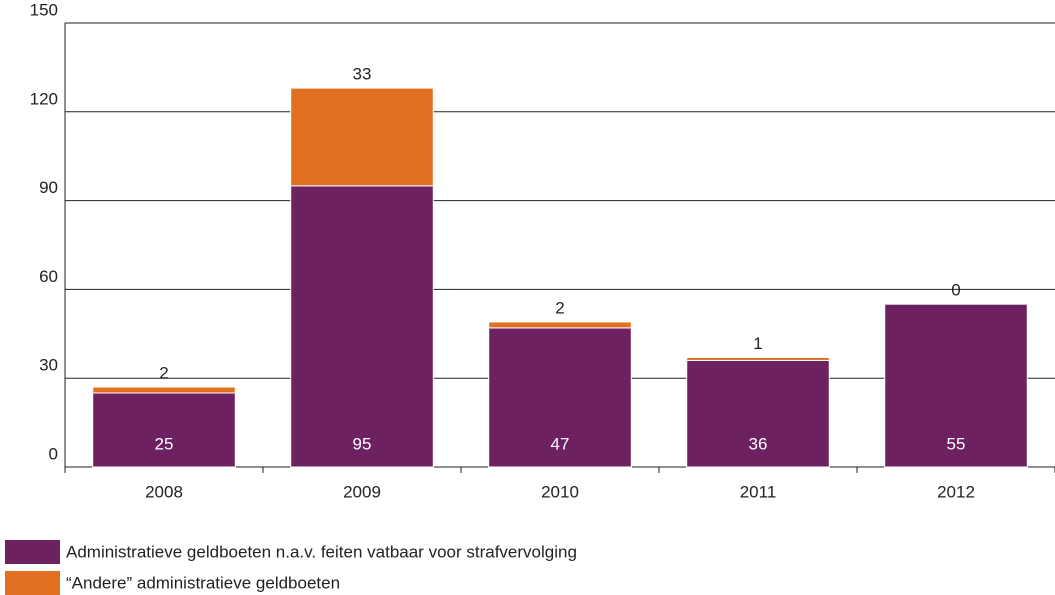 This screenshot has width=1055, height=595. Describe the element at coordinates (164, 491) in the screenshot. I see `x-tick-label: 2008` at that location.